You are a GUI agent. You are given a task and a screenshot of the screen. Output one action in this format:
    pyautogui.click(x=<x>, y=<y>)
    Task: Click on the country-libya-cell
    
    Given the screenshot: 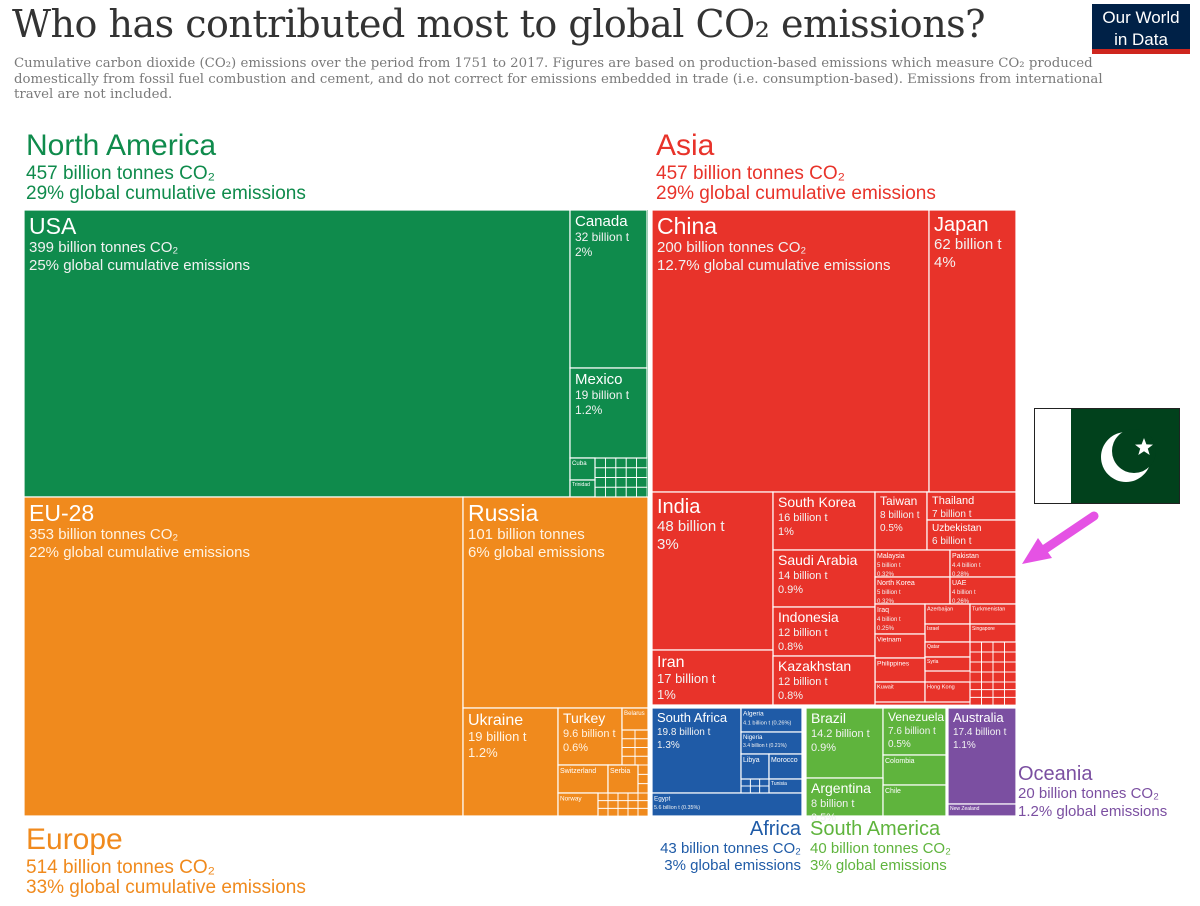 What is the action you would take?
    pyautogui.click(x=755, y=766)
    